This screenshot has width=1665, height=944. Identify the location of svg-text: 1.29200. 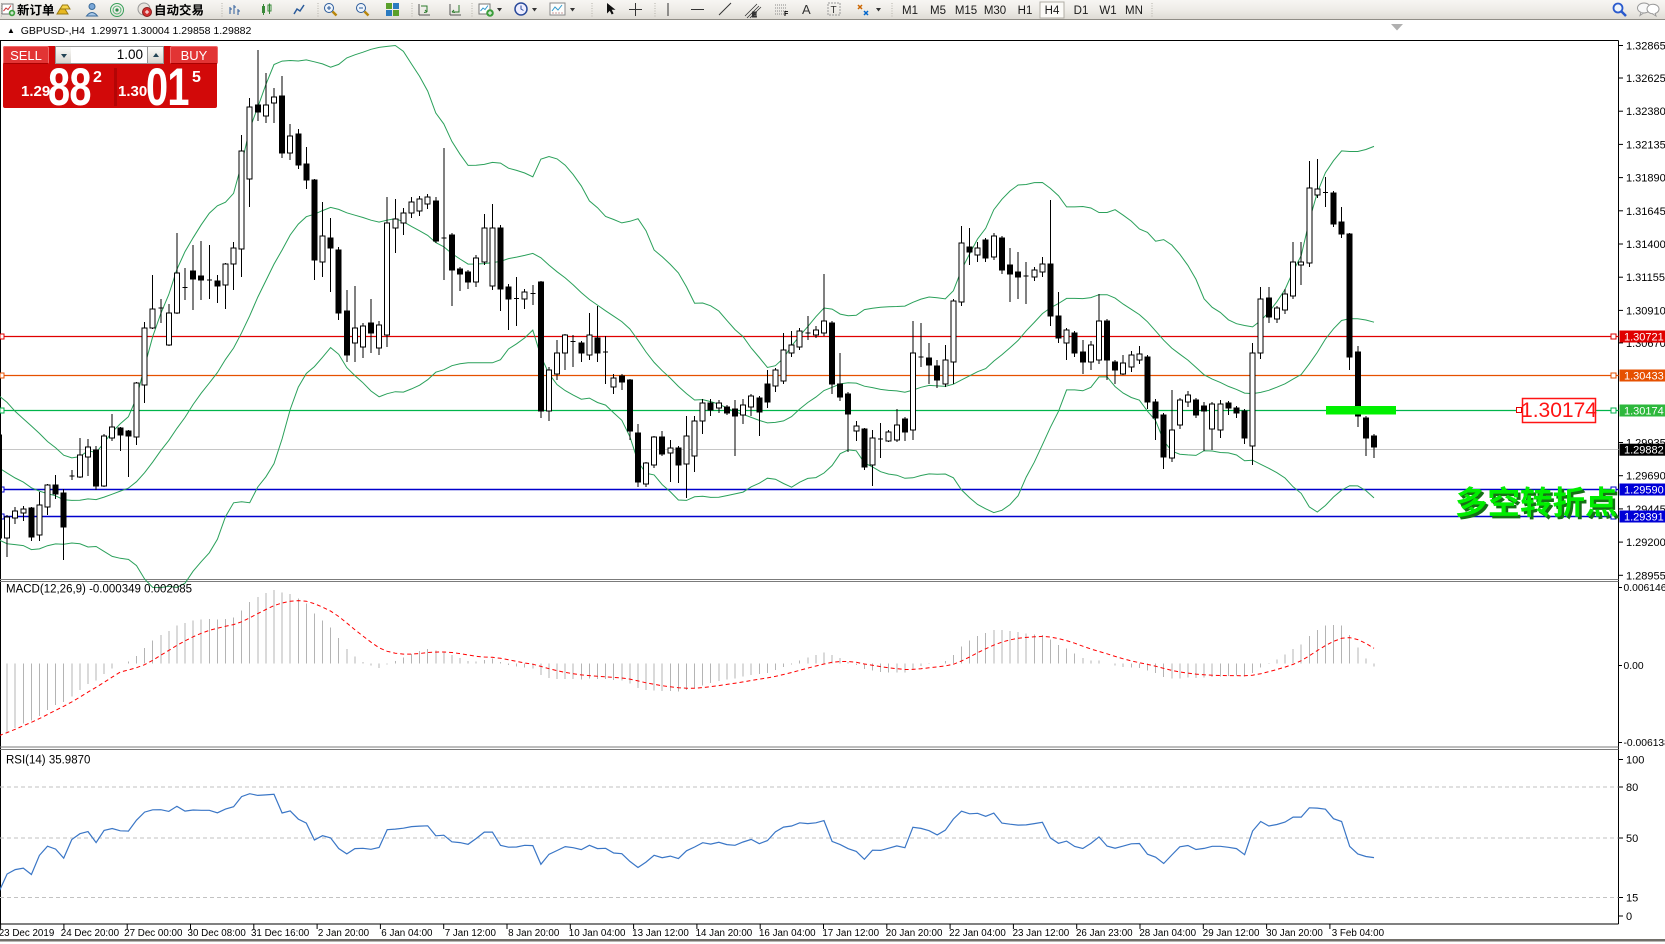
(1645, 543).